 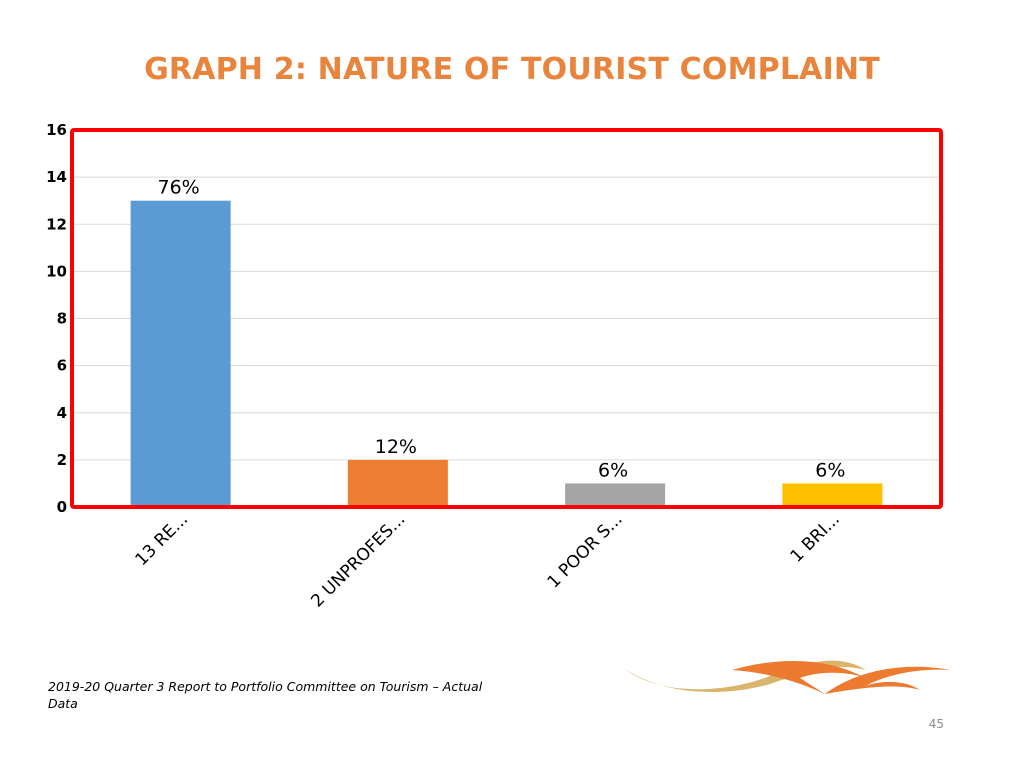 I want to click on y-tick-label: 16, so click(x=56, y=130).